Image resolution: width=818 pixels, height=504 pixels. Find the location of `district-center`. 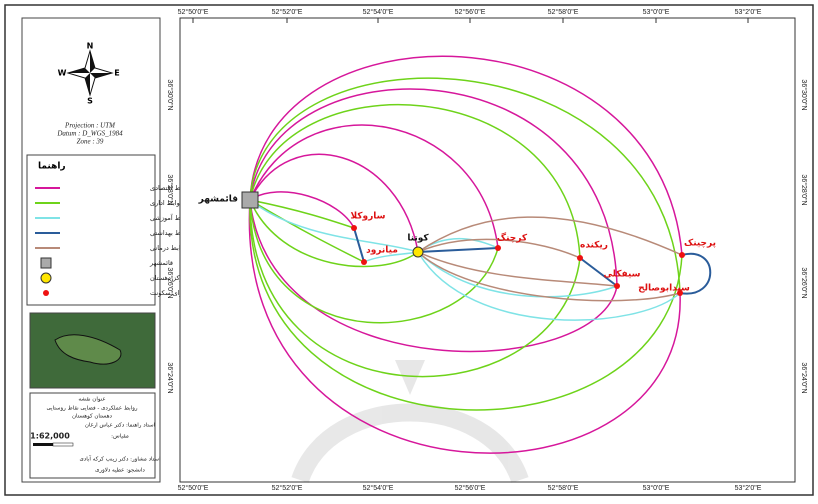

district-center is located at coordinates (418, 252).